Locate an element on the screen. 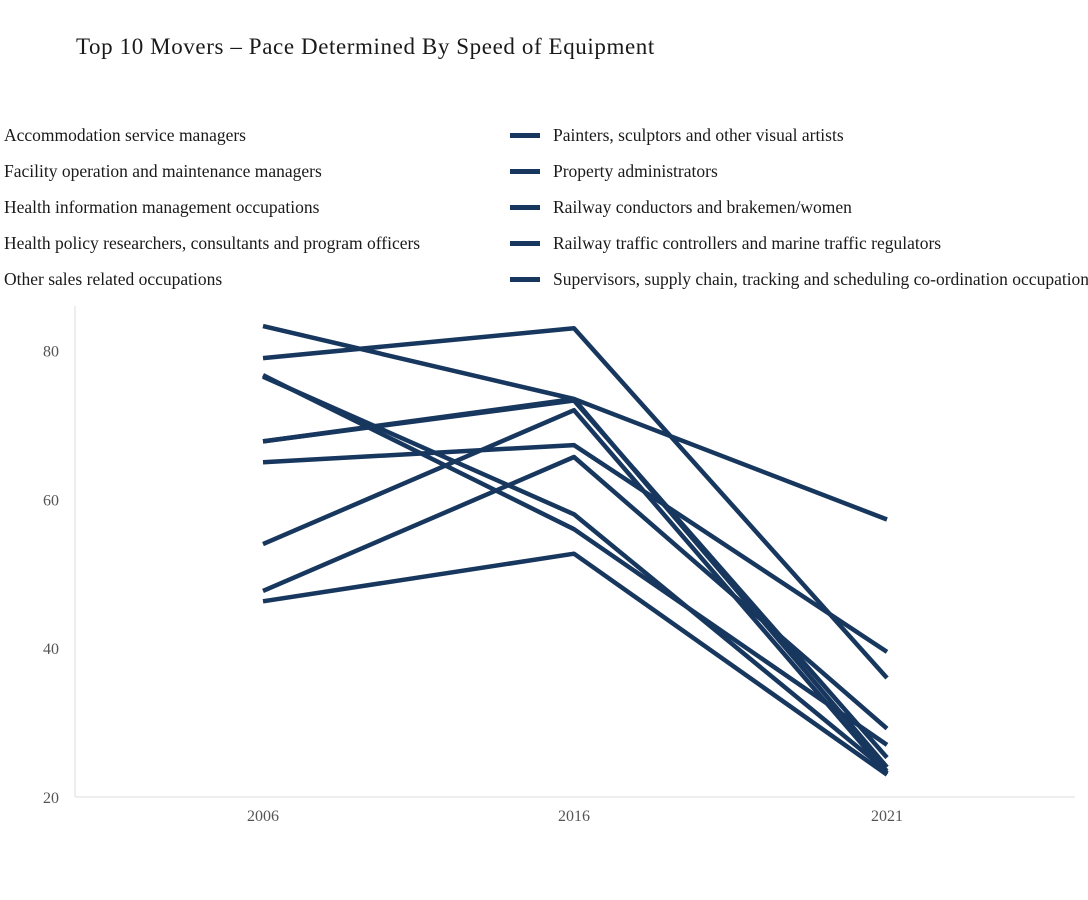 This screenshot has width=1088, height=900. y-tick-label: 60 is located at coordinates (51, 500).